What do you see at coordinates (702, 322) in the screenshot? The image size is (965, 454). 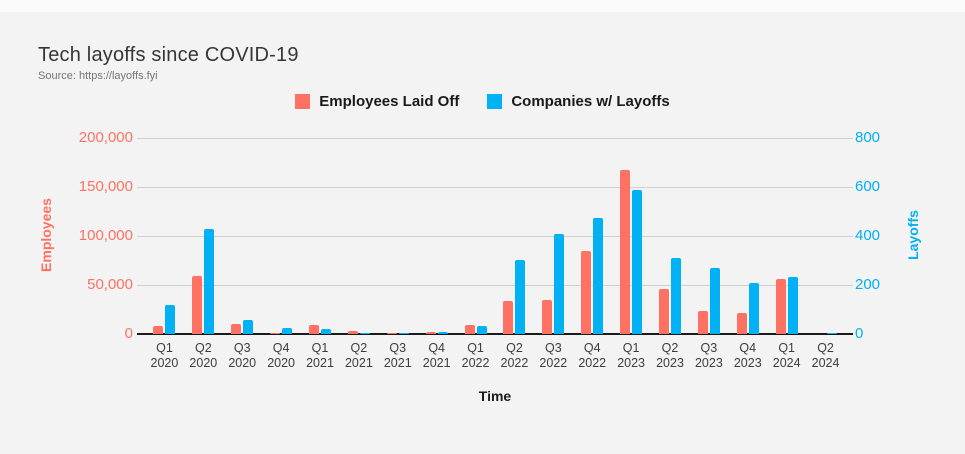 I see `bar-employees-Q3-2023` at bounding box center [702, 322].